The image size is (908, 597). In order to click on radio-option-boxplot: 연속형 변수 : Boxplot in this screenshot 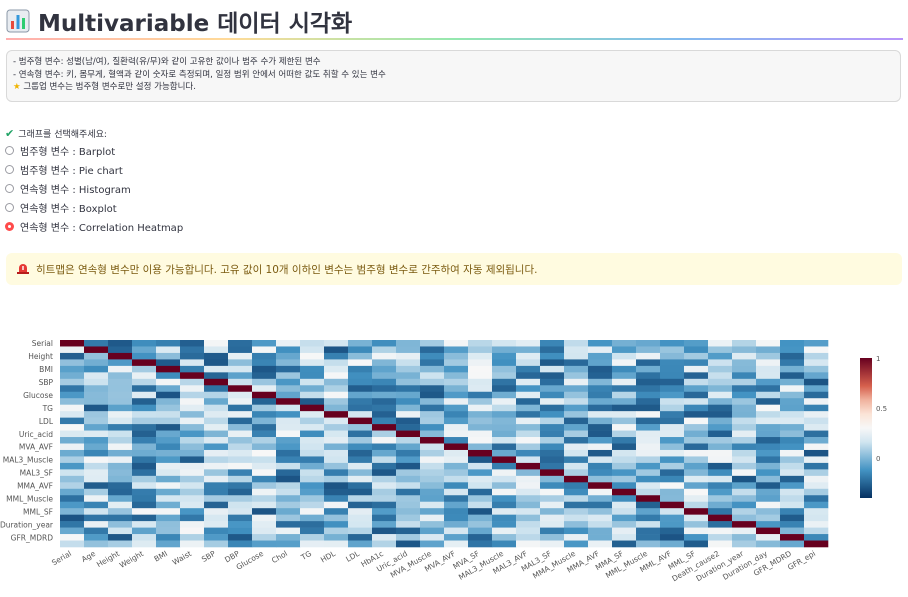, I will do `click(94, 207)`.